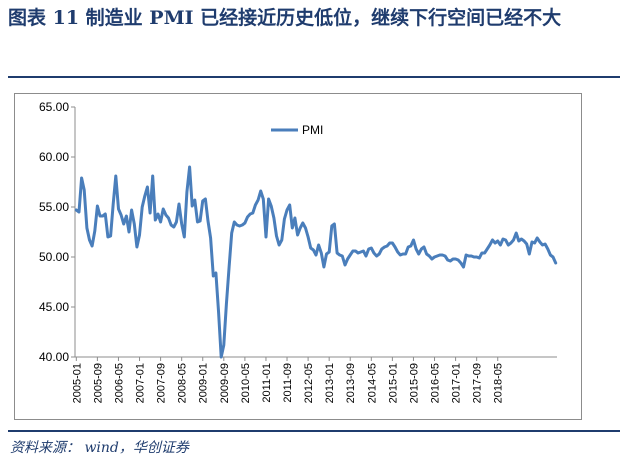 The height and width of the screenshot is (466, 629). I want to click on y-tick-label: 60.00, so click(54, 157).